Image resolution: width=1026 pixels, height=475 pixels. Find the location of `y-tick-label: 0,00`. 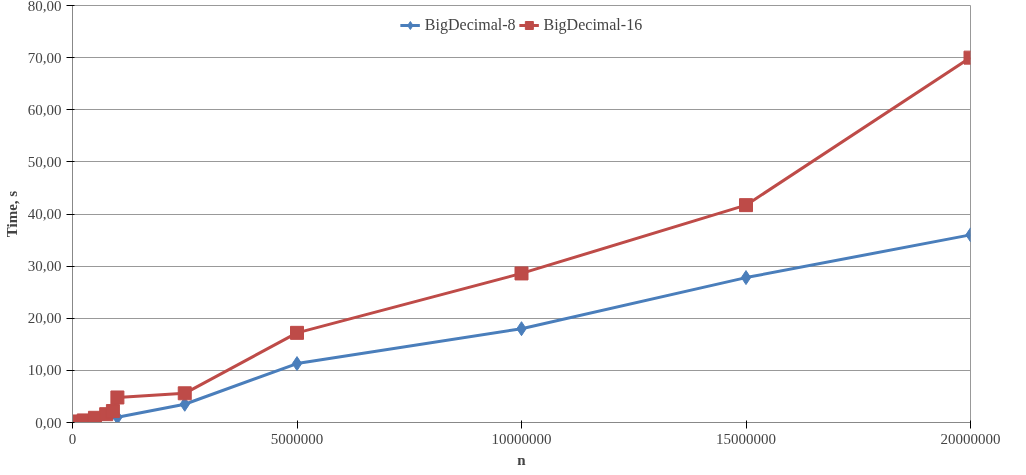

y-tick-label: 0,00 is located at coordinates (48, 422).